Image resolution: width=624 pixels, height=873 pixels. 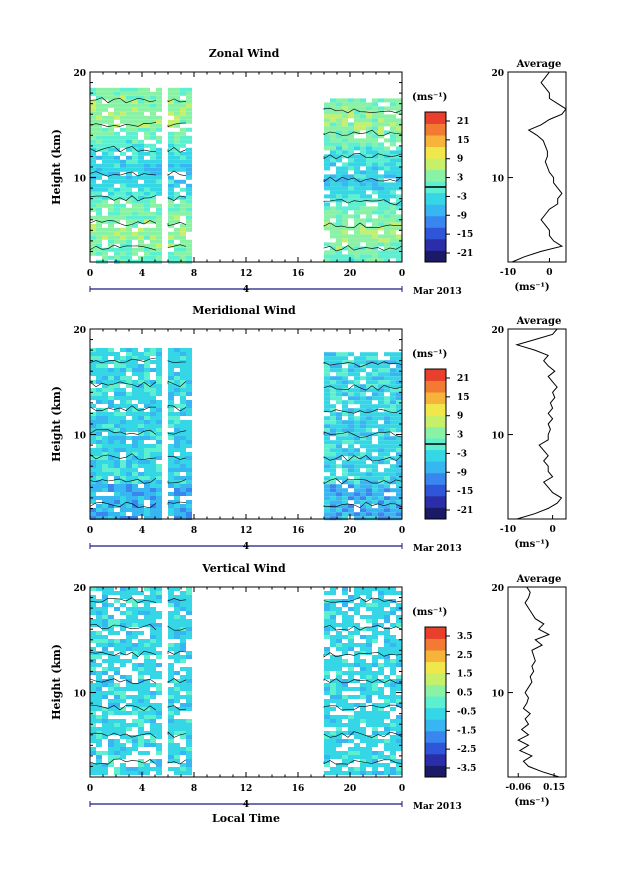 I want to click on colorbar-unit: (ms⁻¹), so click(x=429, y=354).